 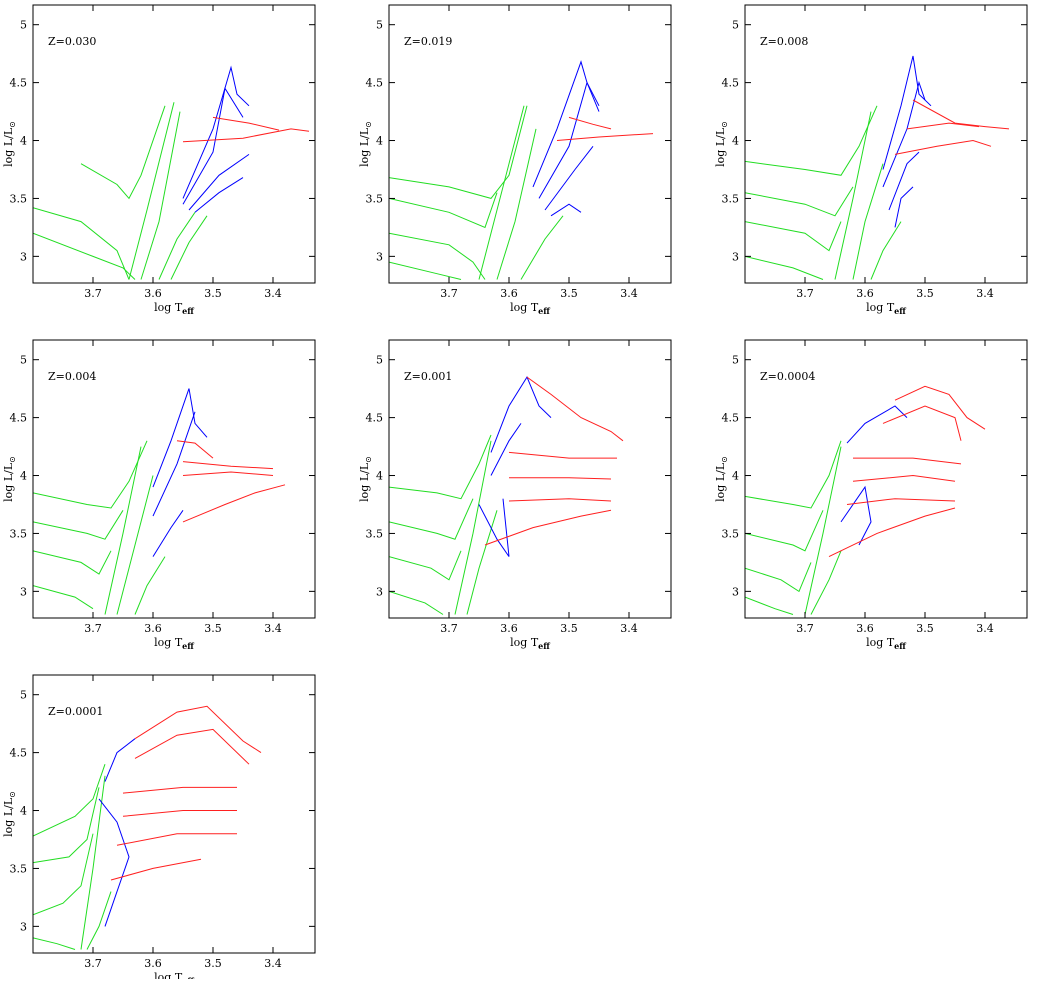 I want to click on annotation: Z=0.001, so click(x=428, y=376).